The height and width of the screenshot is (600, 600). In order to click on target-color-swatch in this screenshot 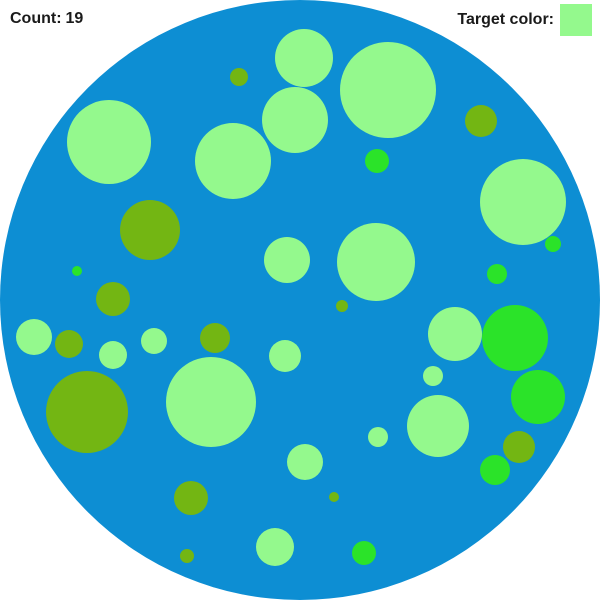, I will do `click(576, 20)`.